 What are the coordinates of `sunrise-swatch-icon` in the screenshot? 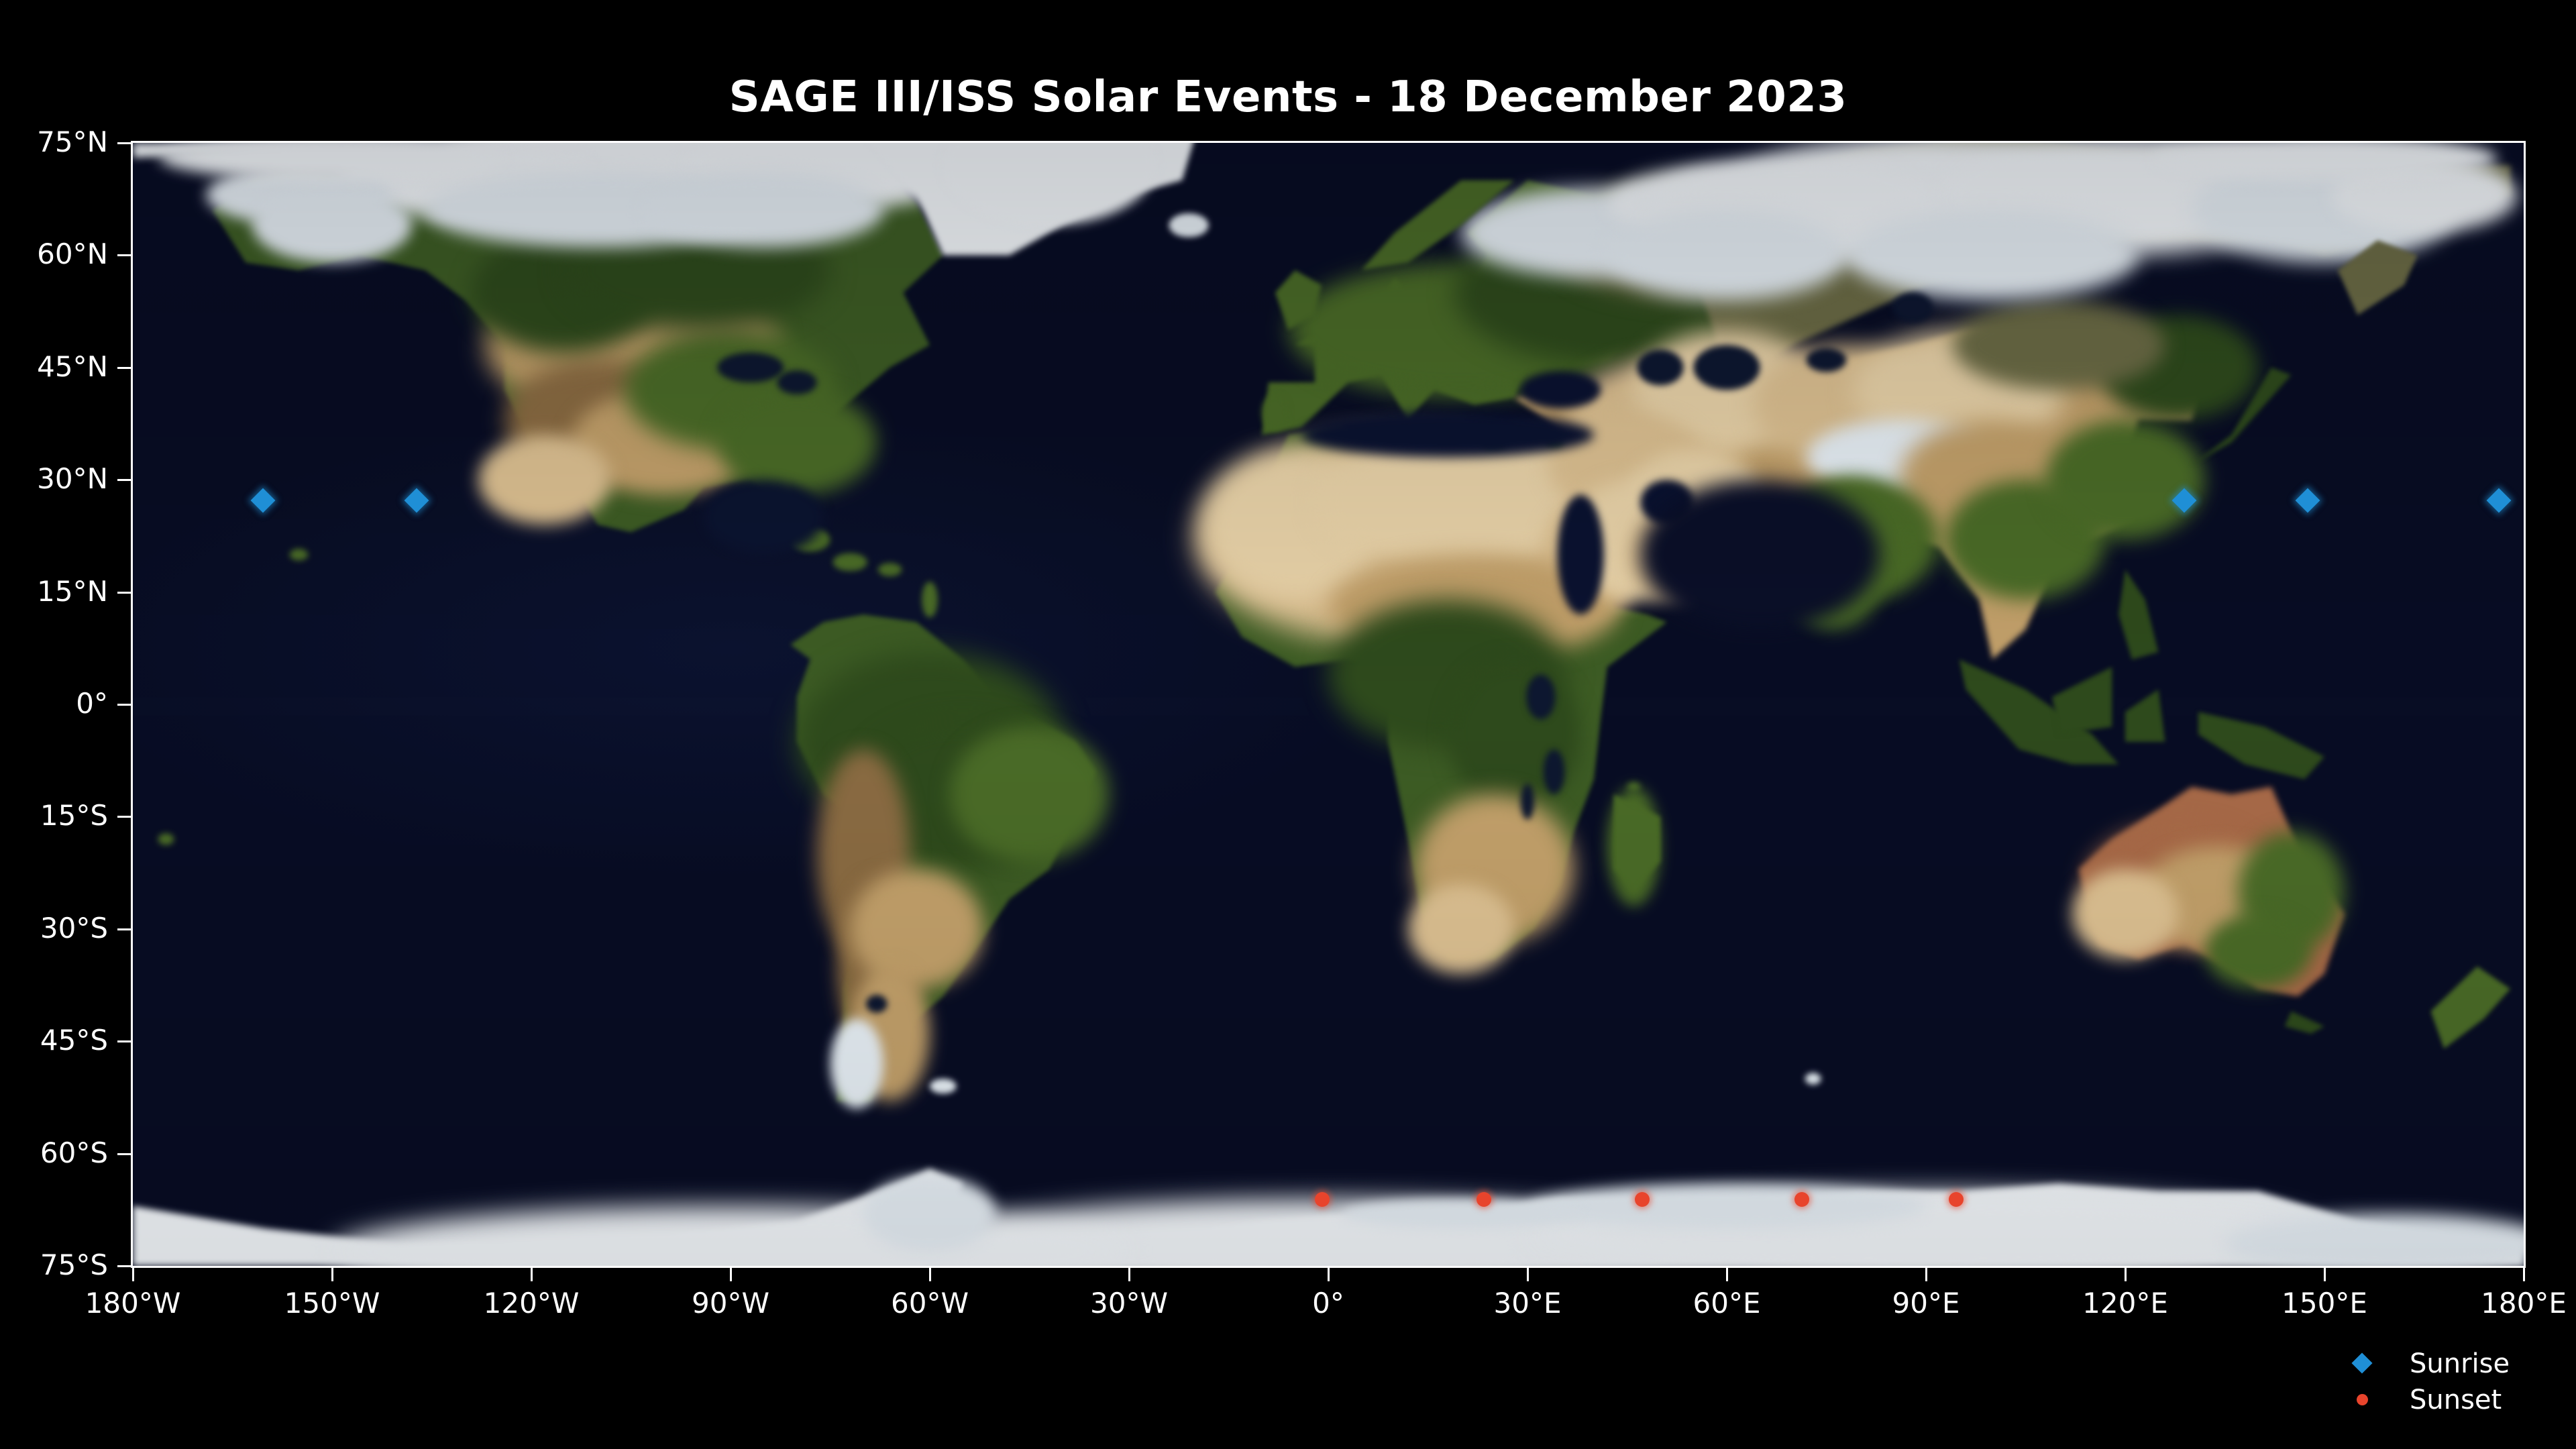 It's located at (2362, 1363).